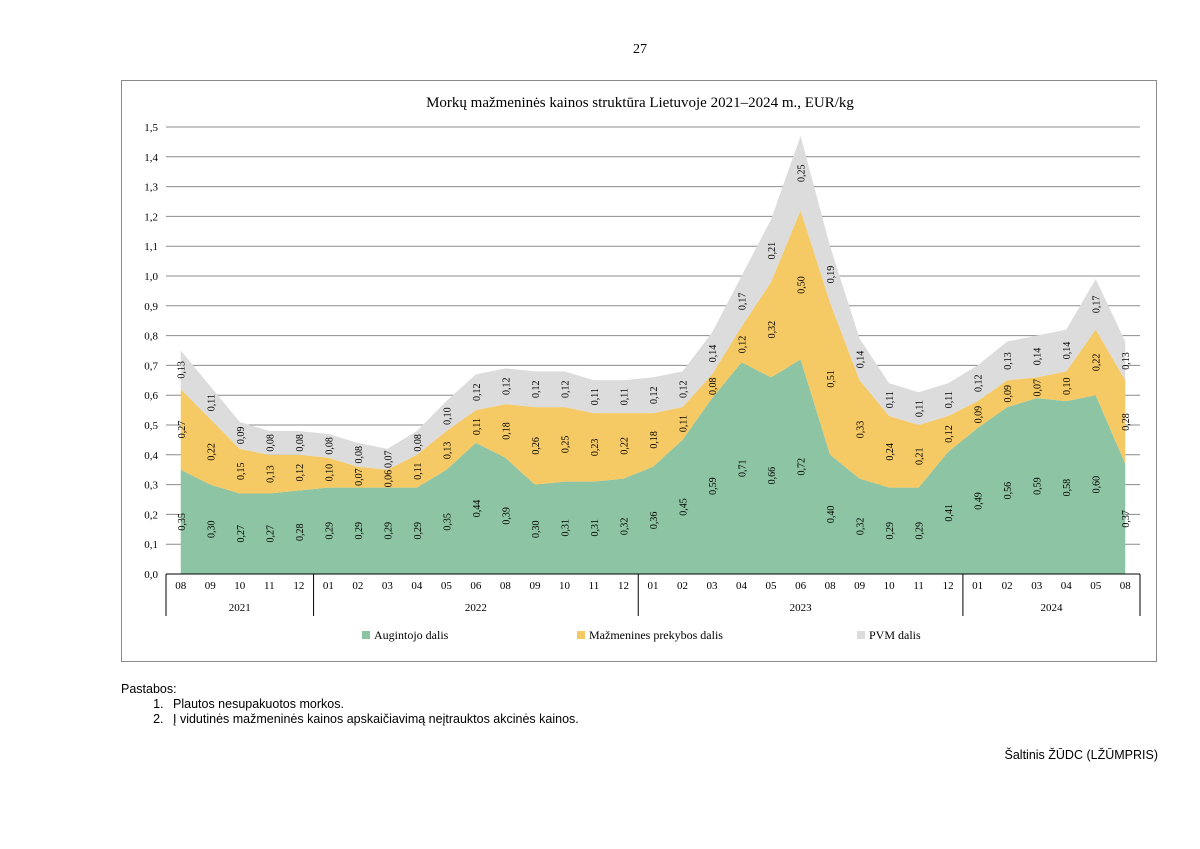  What do you see at coordinates (565, 445) in the screenshot?
I see `data-label: 0,25` at bounding box center [565, 445].